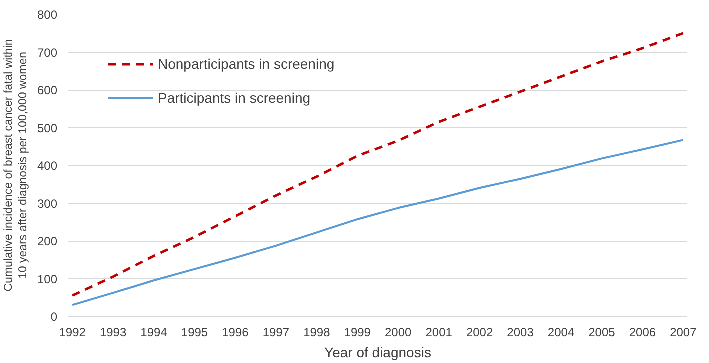 The image size is (709, 363). I want to click on x-tick-label: 1993, so click(113, 333).